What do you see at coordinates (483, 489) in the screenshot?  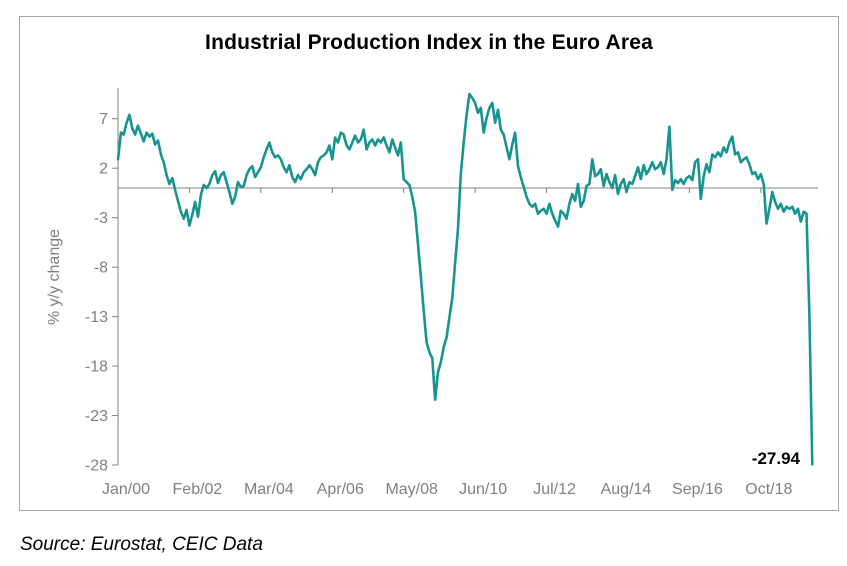 I see `x-tick-label: Jun/10` at bounding box center [483, 489].